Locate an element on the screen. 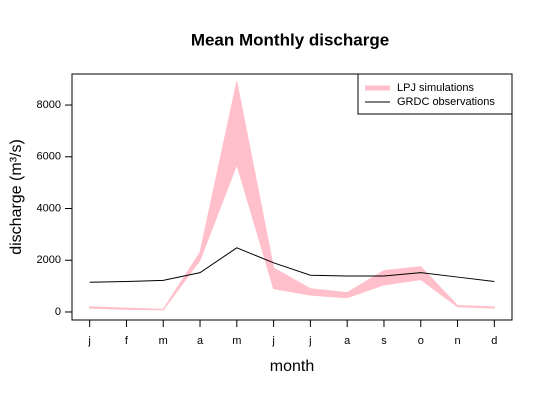 The image size is (550, 412). x-tick-label: o is located at coordinates (421, 341).